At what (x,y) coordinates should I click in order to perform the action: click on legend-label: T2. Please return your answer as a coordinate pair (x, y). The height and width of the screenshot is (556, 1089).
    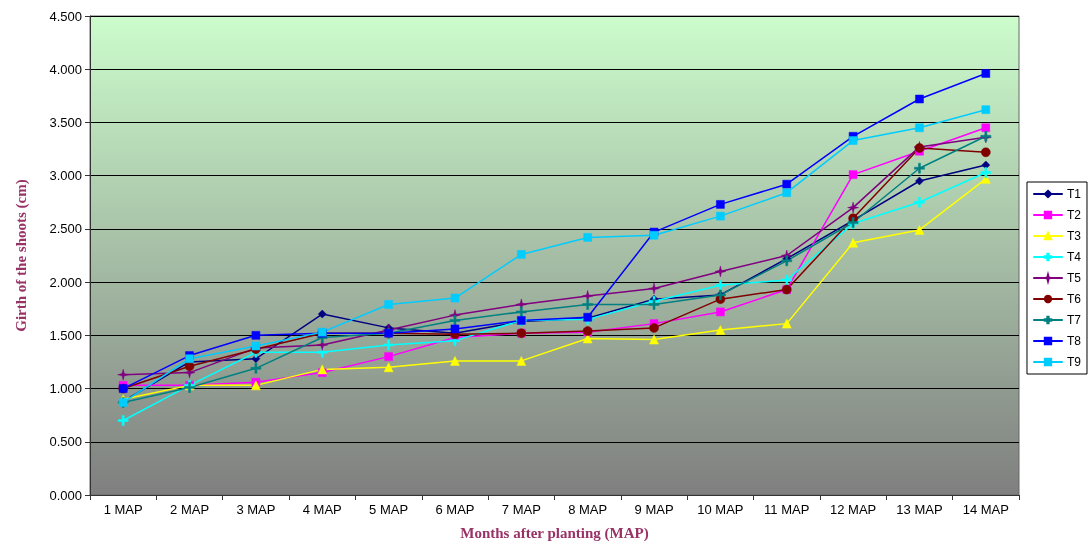
    Looking at the image, I should click on (1074, 215).